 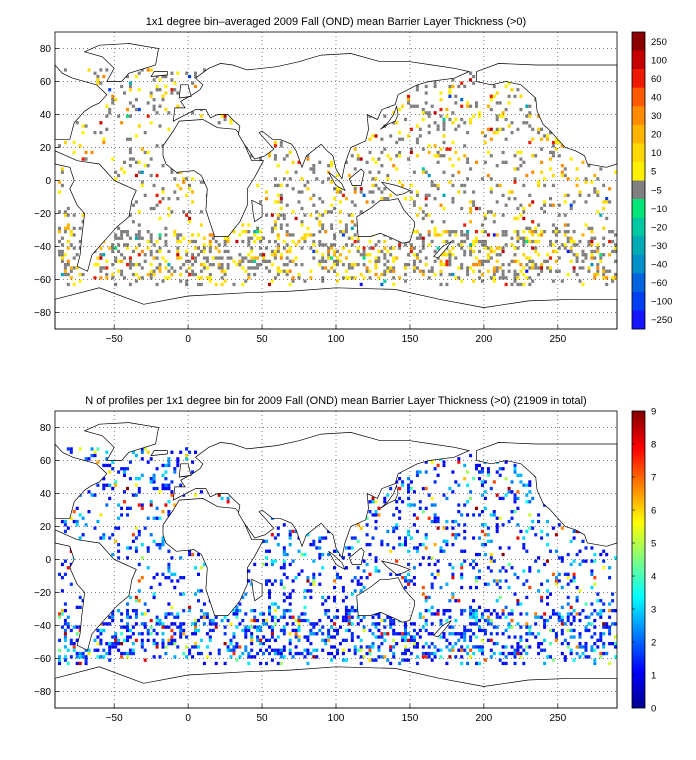 I want to click on colorbar-tick-label: 0, so click(x=653, y=709).